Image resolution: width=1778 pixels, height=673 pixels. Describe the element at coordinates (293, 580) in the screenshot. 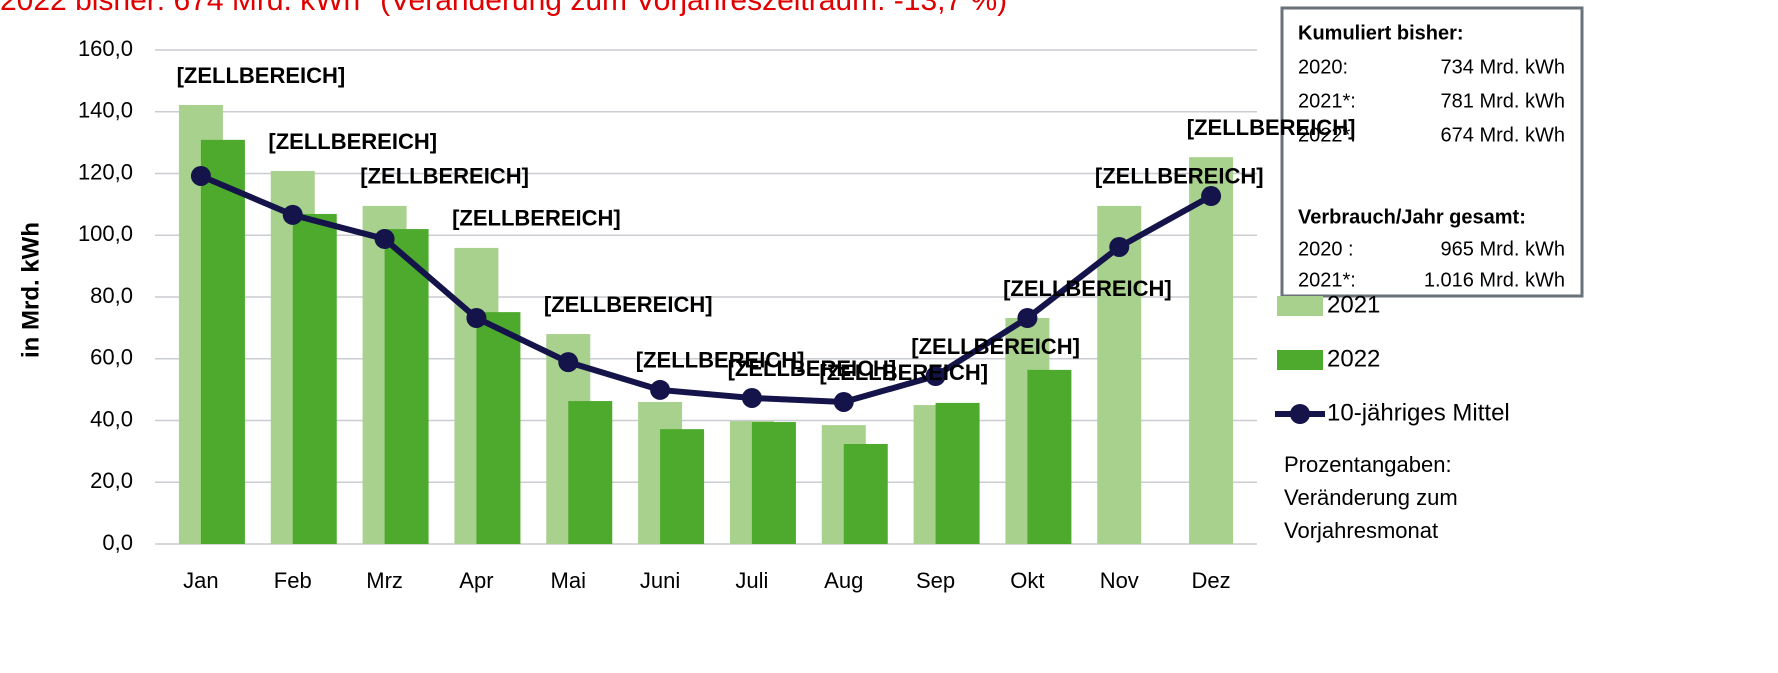

I see `x-tick-label: Feb` at that location.